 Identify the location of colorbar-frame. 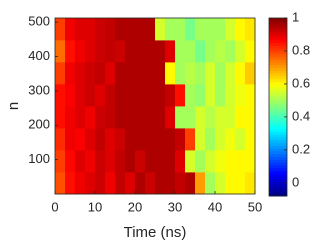
(278, 107).